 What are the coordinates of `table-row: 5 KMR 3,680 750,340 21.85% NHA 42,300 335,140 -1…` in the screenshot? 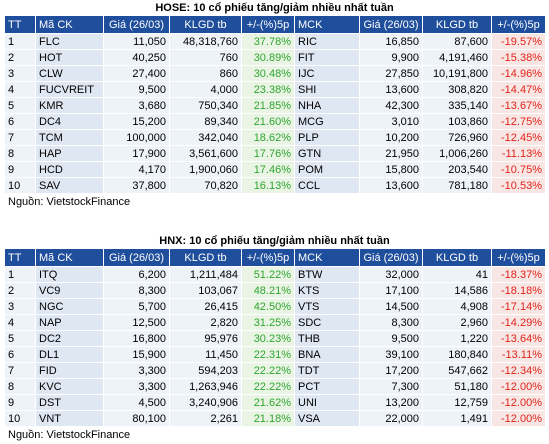 It's located at (275, 105).